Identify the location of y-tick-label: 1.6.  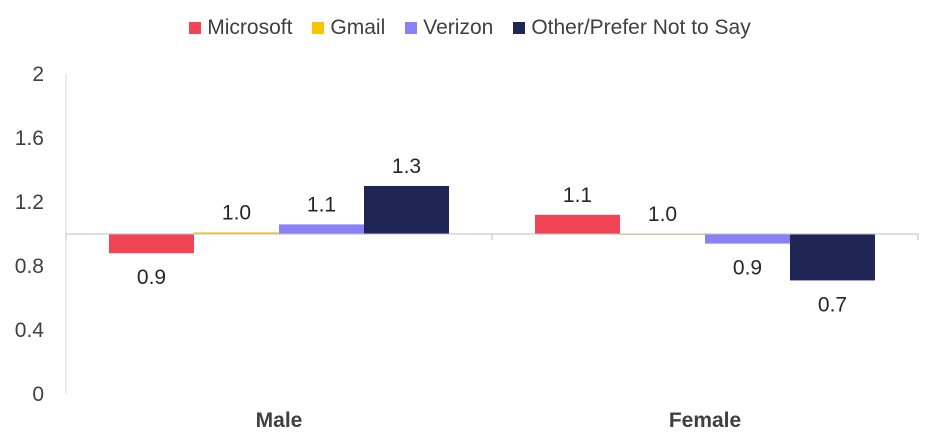
(29, 138).